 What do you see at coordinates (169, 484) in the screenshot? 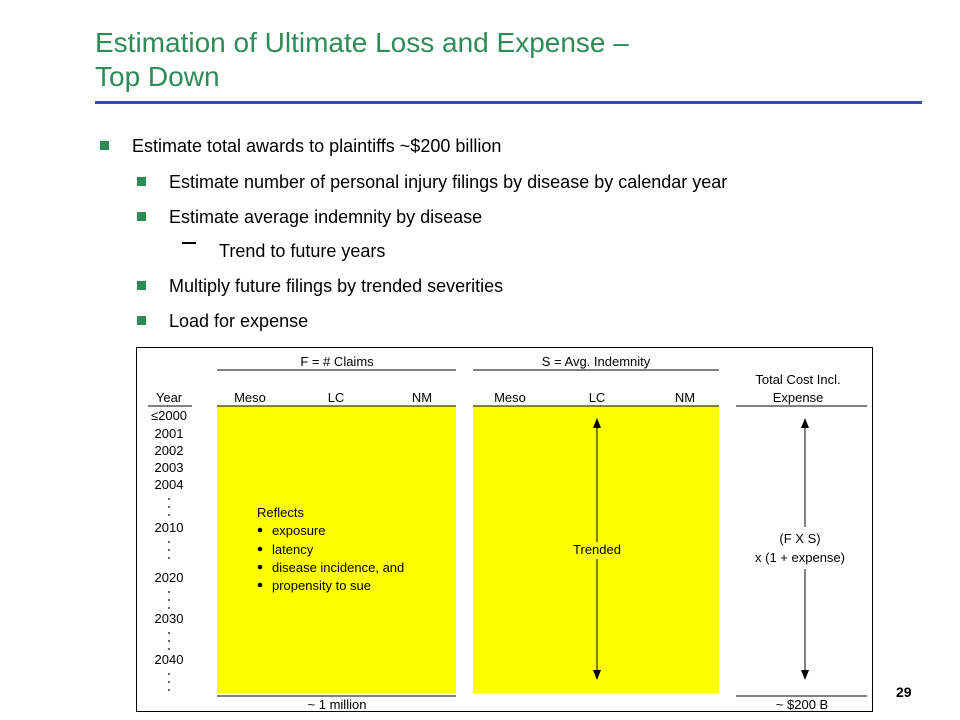
I see `year-label: 2004` at bounding box center [169, 484].